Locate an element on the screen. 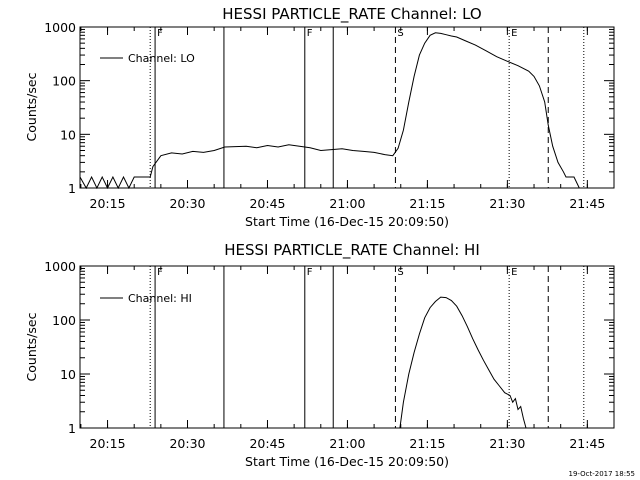 Image resolution: width=640 pixels, height=480 pixels. legend-label-hi: Channel: HI is located at coordinates (160, 298).